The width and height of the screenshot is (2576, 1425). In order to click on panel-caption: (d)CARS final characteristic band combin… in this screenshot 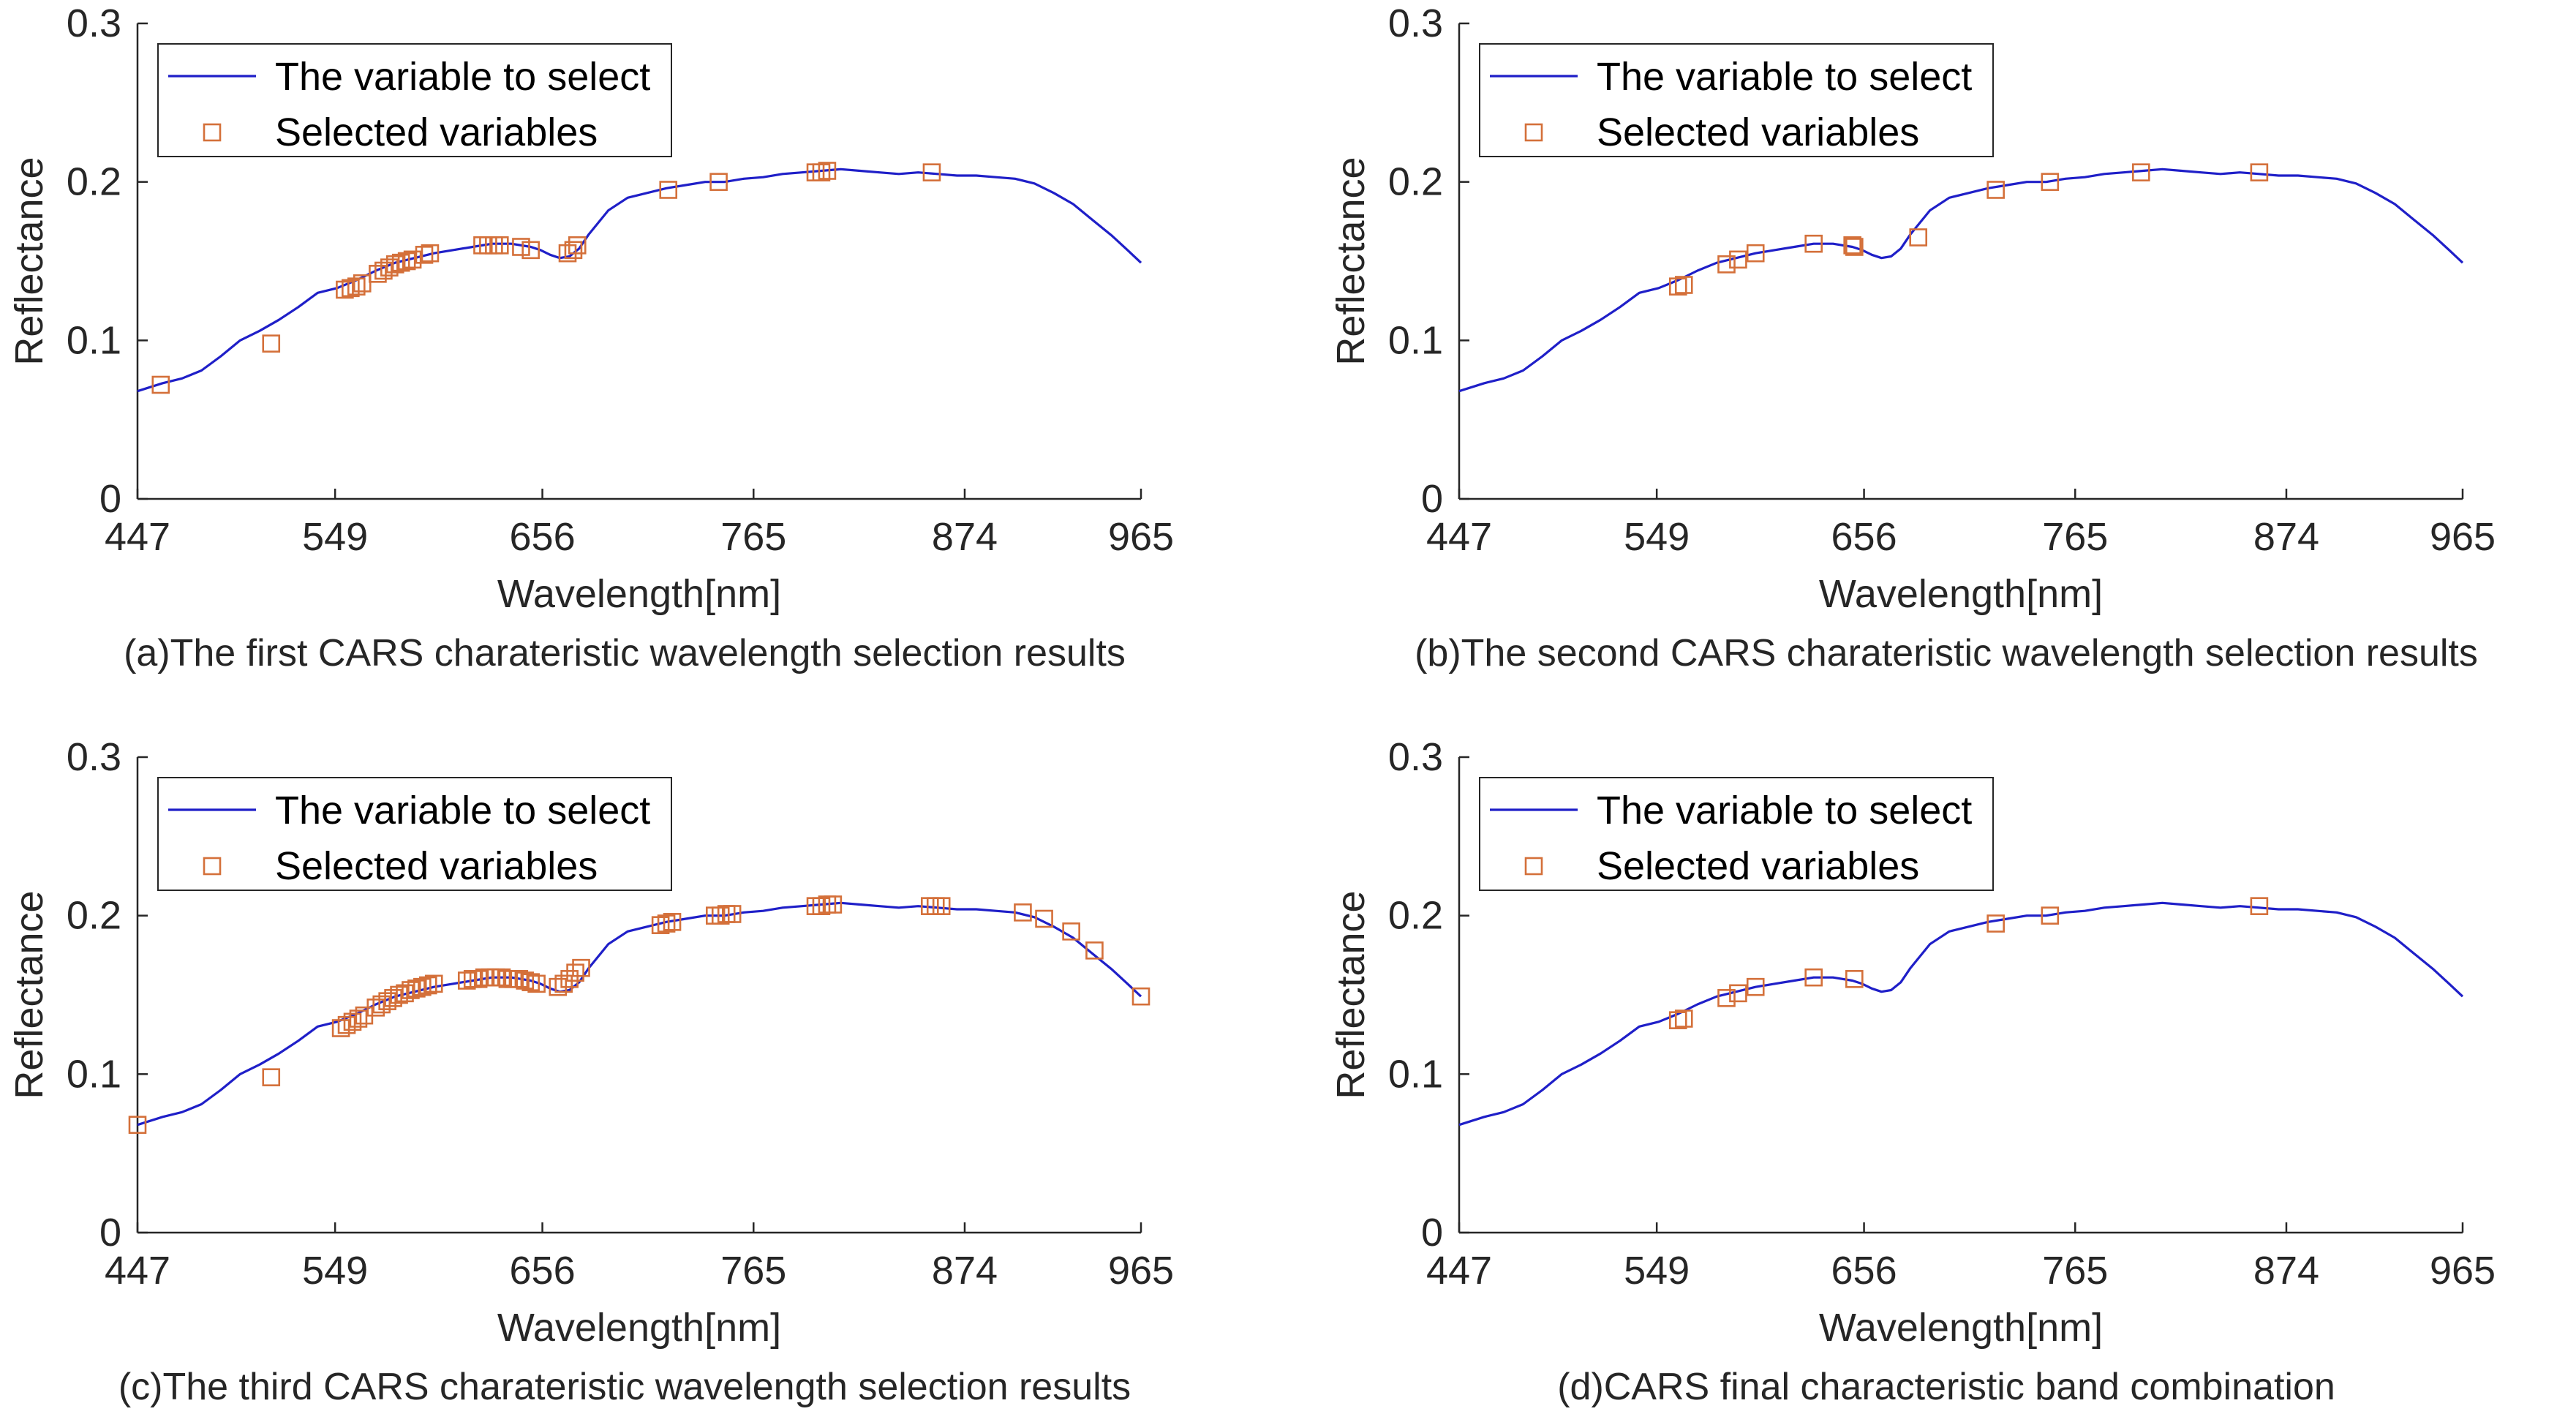, I will do `click(1946, 1387)`.